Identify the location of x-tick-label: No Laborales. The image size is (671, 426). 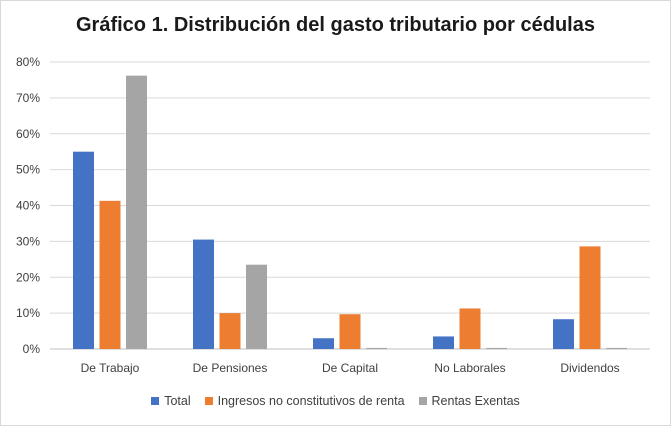
(469, 368).